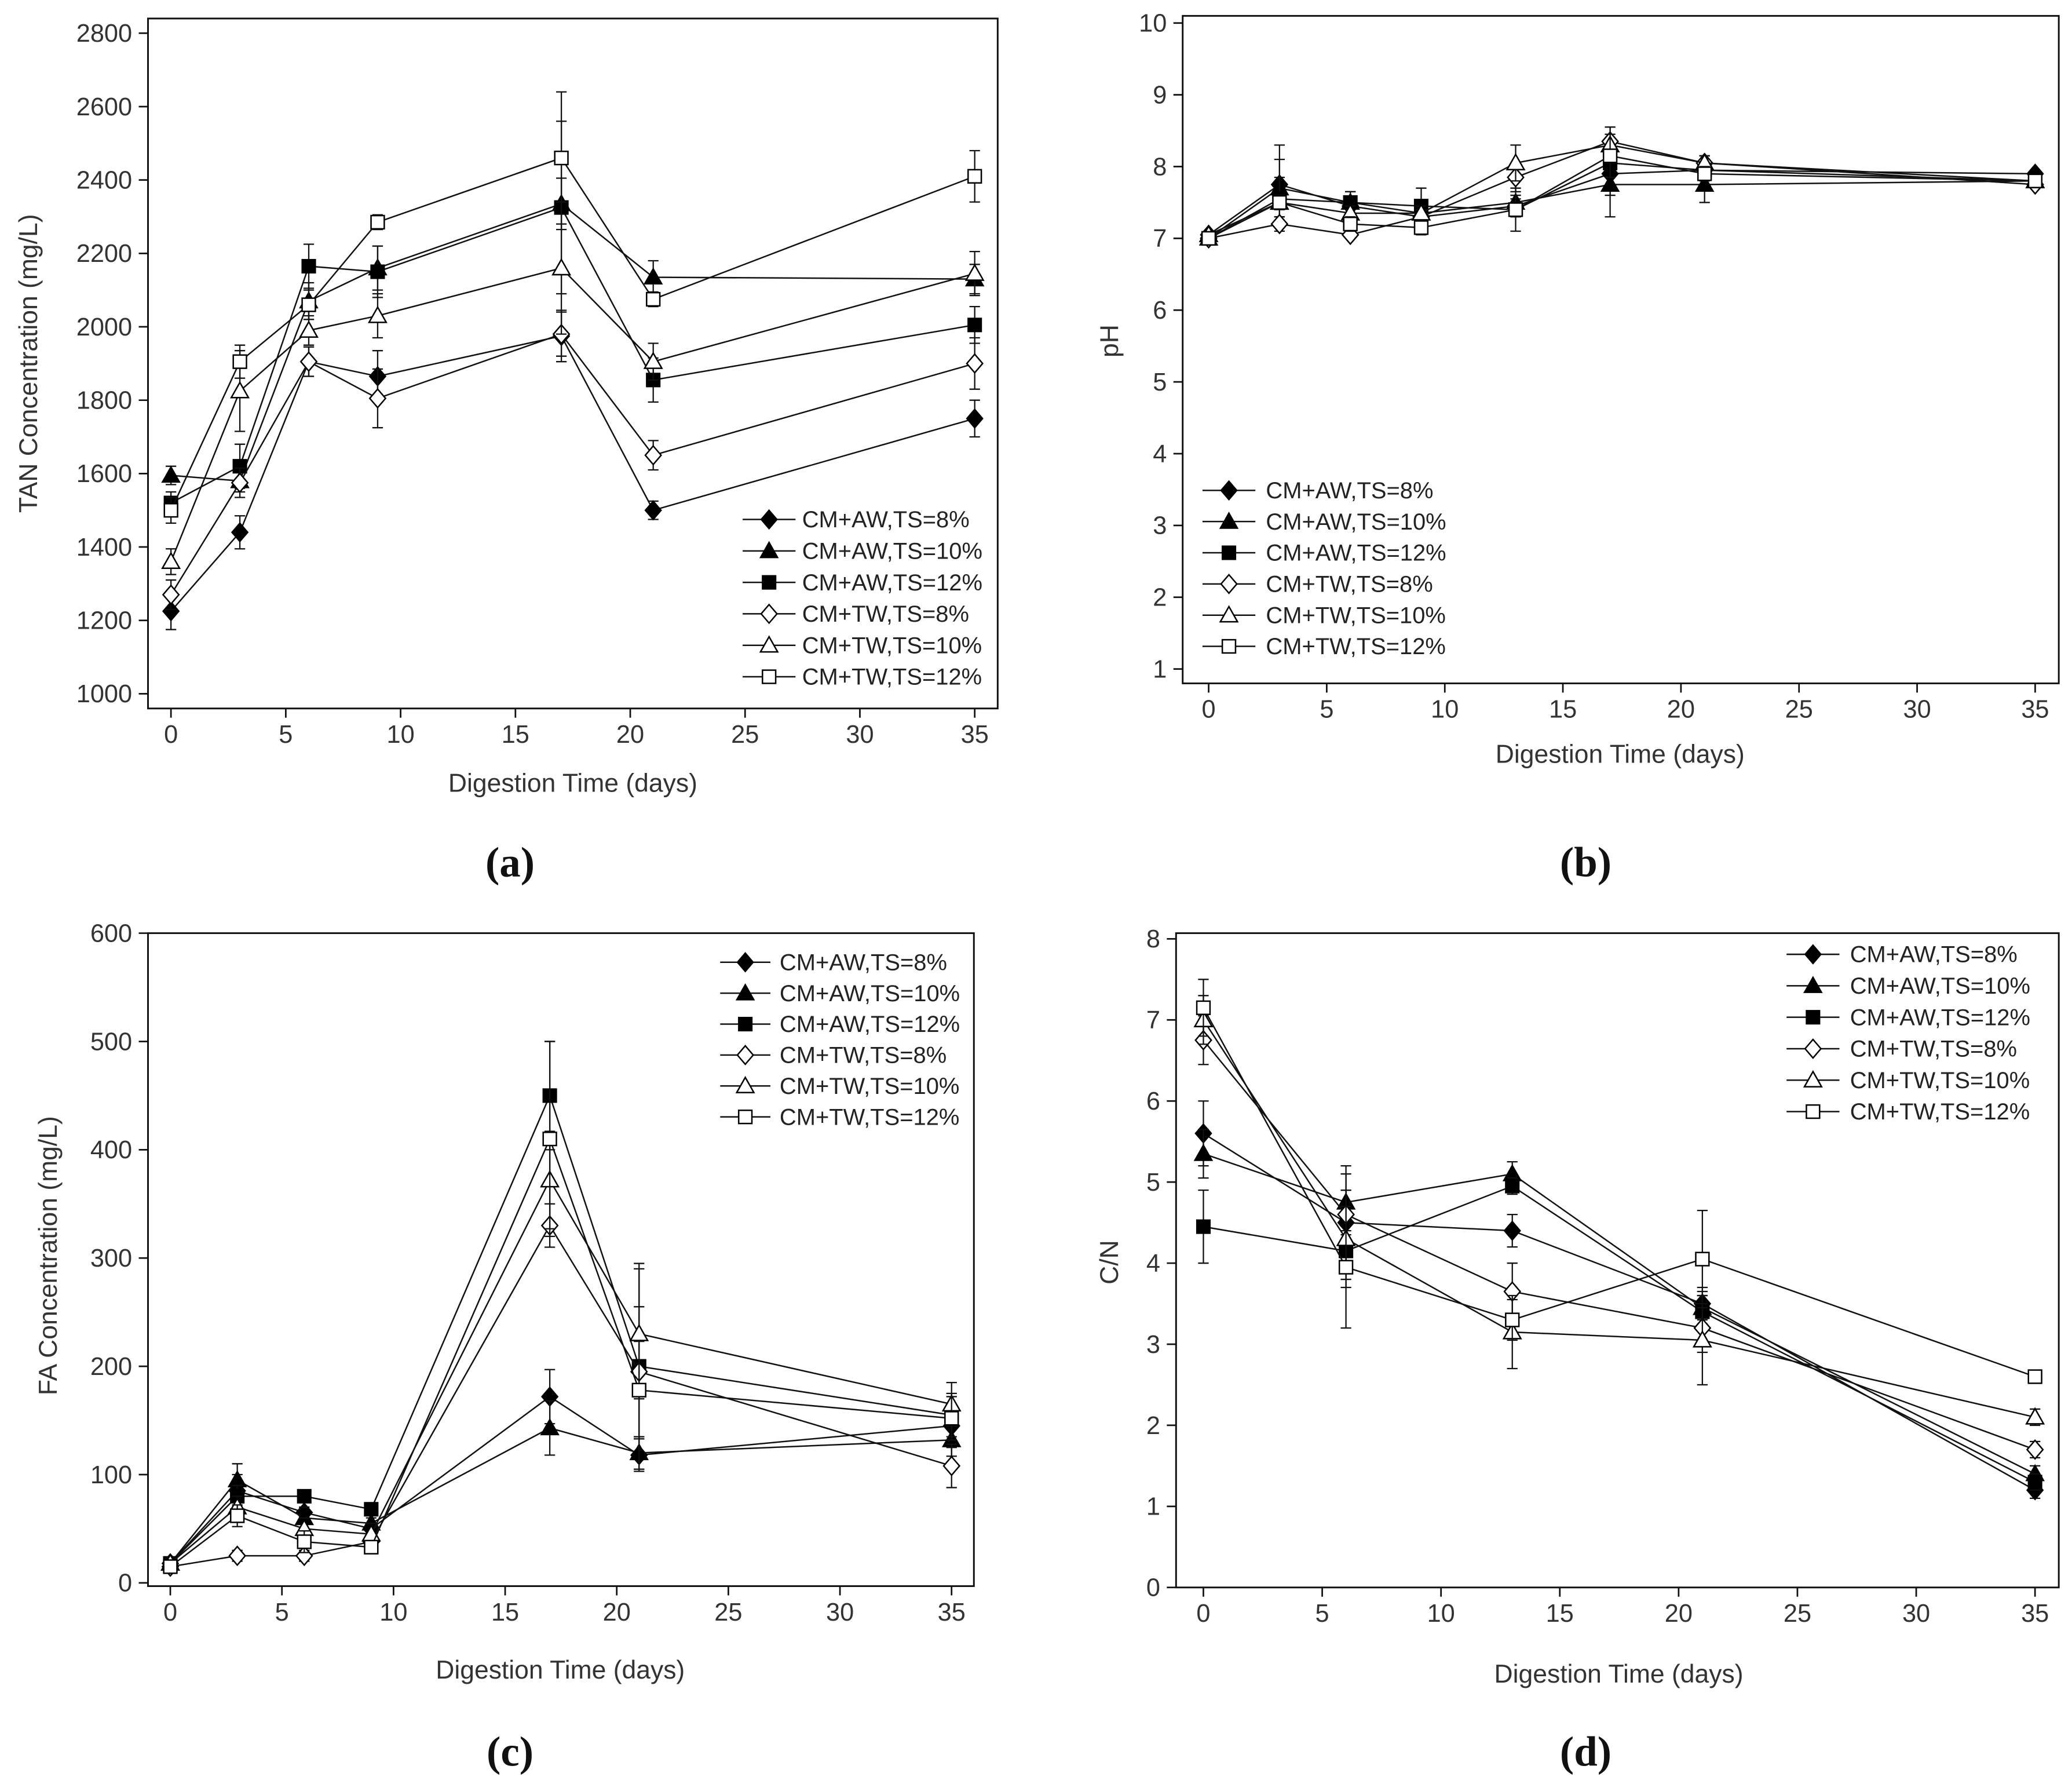 Image resolution: width=2072 pixels, height=1784 pixels. Describe the element at coordinates (1940, 1112) in the screenshot. I see `panel-d-legend-text-6: CM+TW,TS=12%` at that location.